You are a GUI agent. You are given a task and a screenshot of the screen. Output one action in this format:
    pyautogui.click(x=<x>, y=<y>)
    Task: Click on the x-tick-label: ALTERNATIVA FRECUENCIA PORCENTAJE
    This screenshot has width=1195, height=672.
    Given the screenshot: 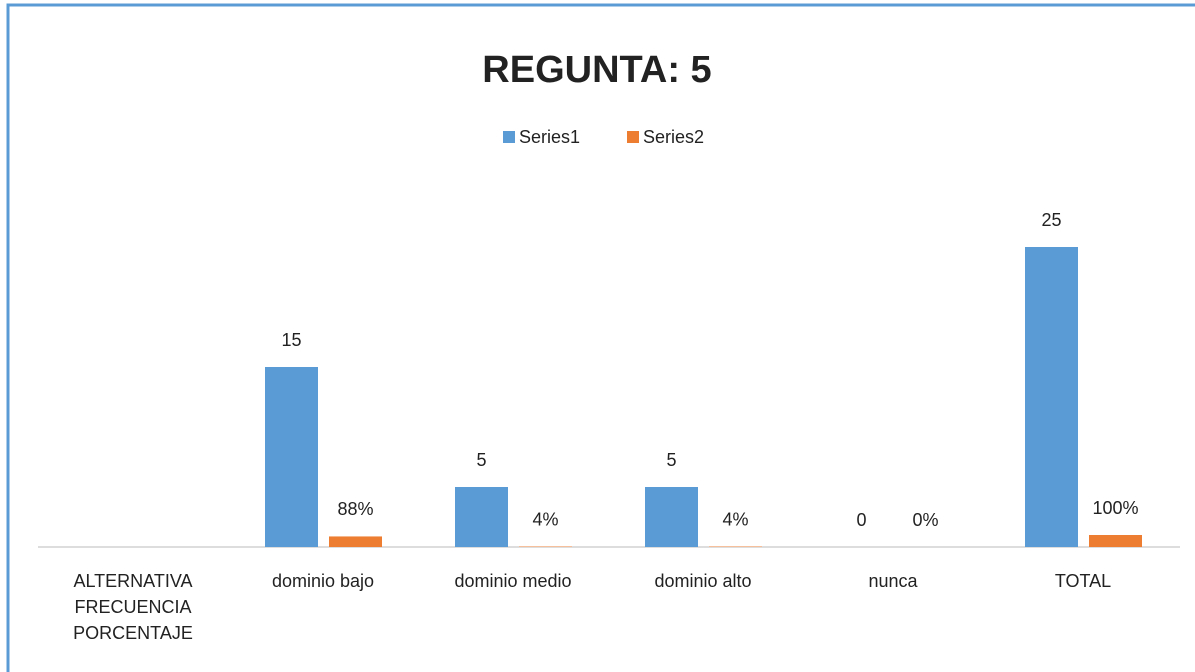 What is the action you would take?
    pyautogui.click(x=133, y=607)
    